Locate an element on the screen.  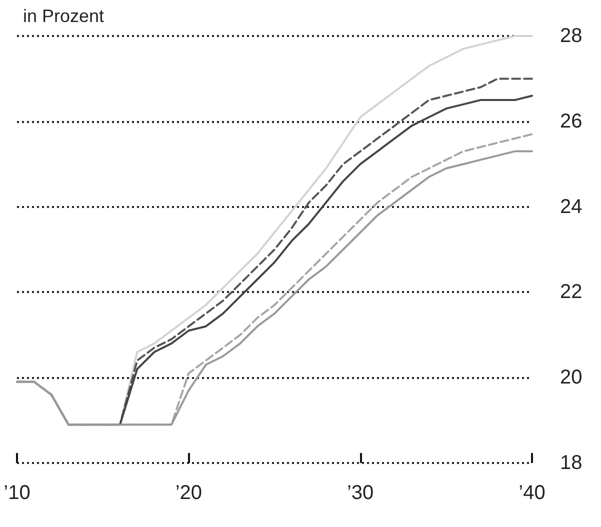
y-tick-label: 18 is located at coordinates (571, 463).